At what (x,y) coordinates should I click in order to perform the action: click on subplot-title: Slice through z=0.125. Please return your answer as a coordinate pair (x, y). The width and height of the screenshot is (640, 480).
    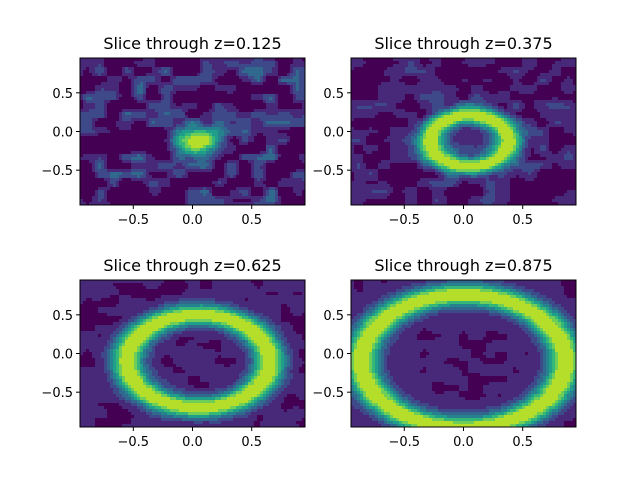
    Looking at the image, I should click on (192, 43).